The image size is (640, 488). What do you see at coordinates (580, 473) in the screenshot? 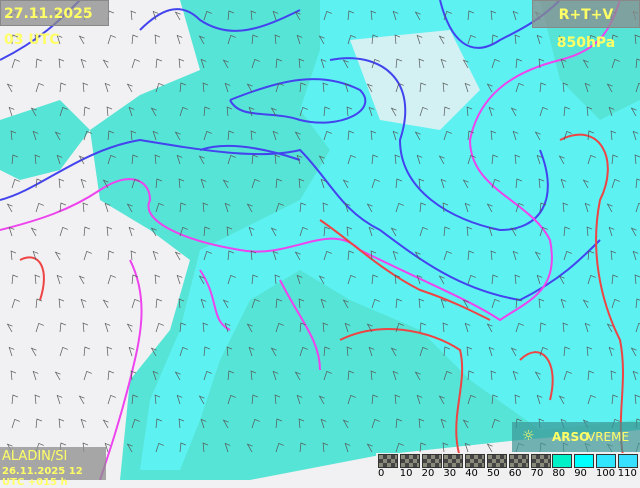
I see `legend-label: 90` at bounding box center [580, 473].